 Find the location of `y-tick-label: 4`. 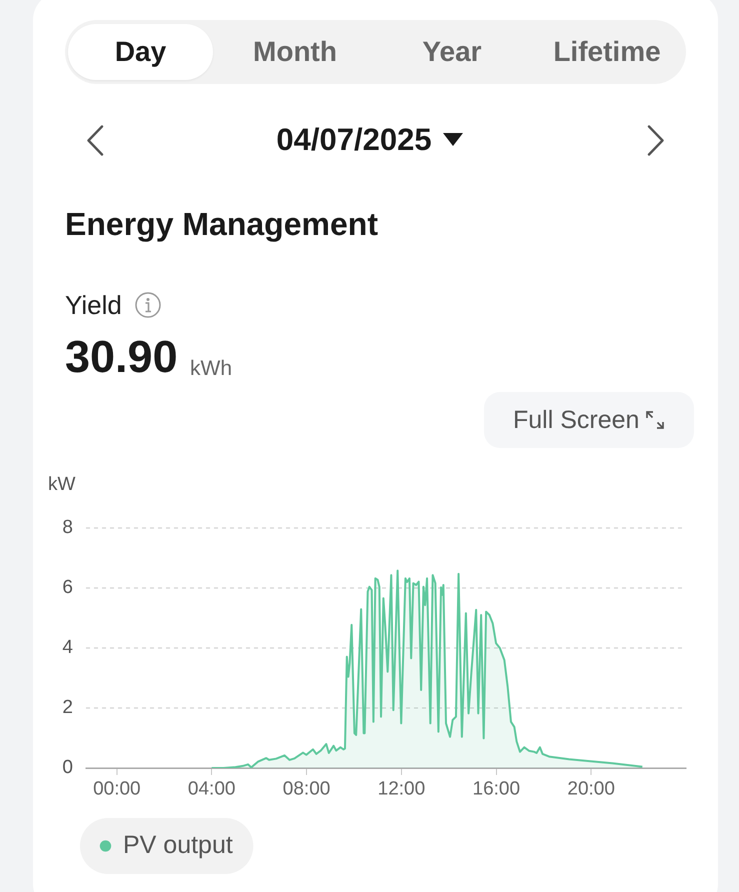

y-tick-label: 4 is located at coordinates (68, 647).